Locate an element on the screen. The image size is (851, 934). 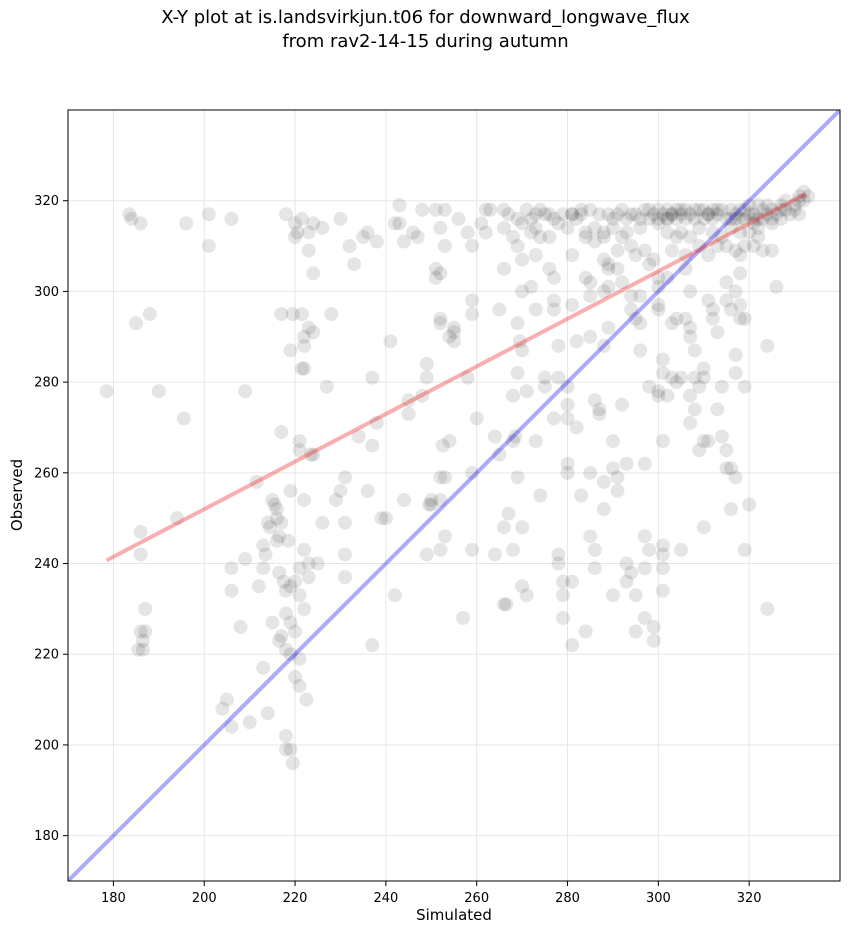
y-tick-label: 180 is located at coordinates (46, 836).